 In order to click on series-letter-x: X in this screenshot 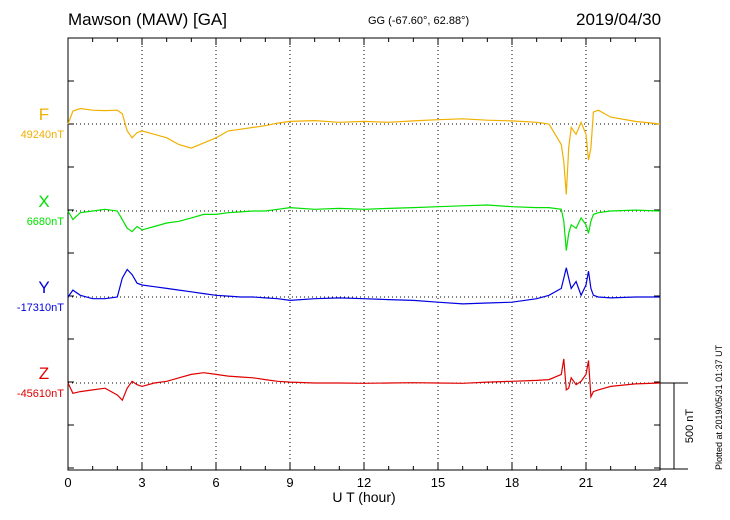, I will do `click(43, 201)`.